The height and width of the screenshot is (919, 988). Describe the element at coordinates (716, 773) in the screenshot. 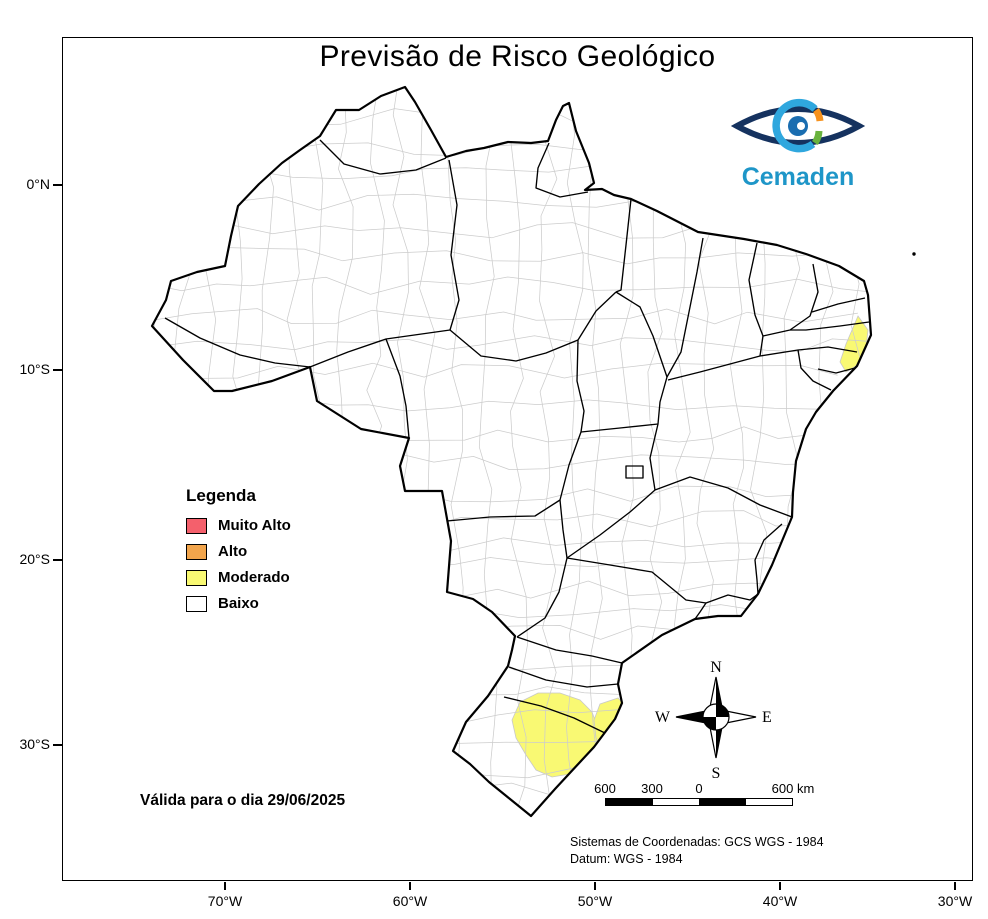

I see `compass-label-south: S` at that location.